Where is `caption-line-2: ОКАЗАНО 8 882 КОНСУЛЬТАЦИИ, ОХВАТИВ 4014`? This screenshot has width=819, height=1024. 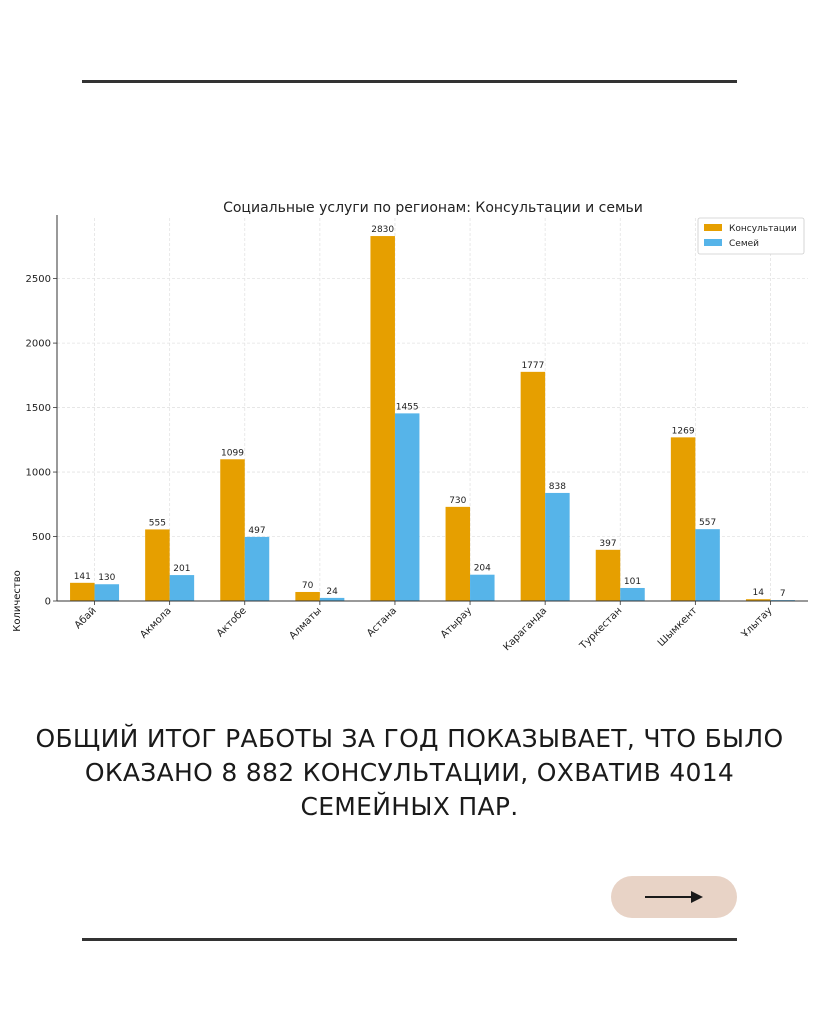
caption-line-2: ОКАЗАНО 8 882 КОНСУЛЬТАЦИИ, ОХВАТИВ 4014 is located at coordinates (409, 772).